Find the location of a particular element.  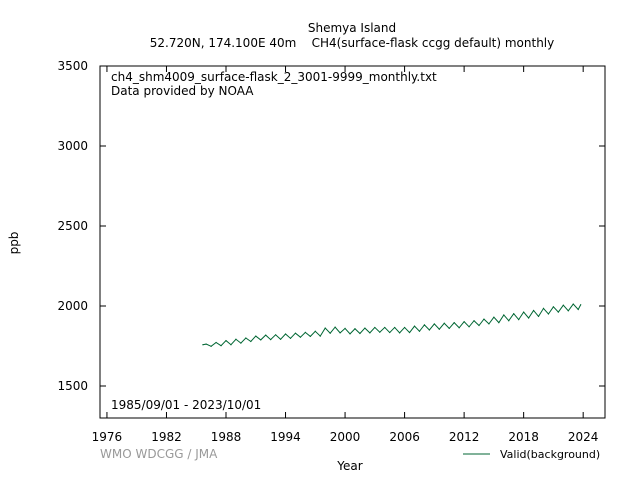

x-tick-label: 2012 is located at coordinates (464, 437).